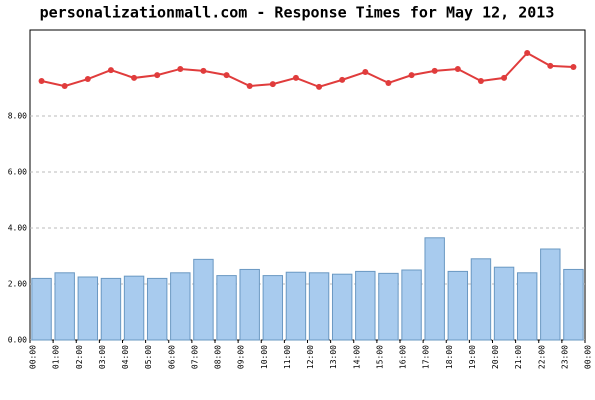 The width and height of the screenshot is (595, 400). What do you see at coordinates (287, 357) in the screenshot?
I see `x-tick-label: 11:00` at bounding box center [287, 357].